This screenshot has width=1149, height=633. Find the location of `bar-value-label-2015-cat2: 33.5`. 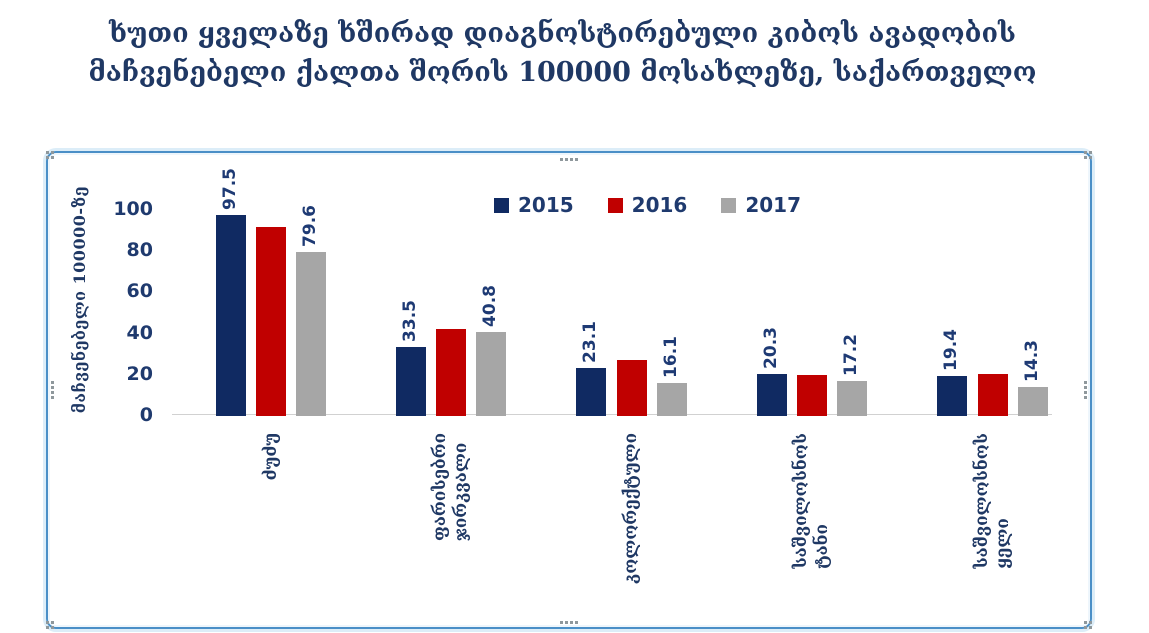

bar-value-label-2015-cat2: 33.5 is located at coordinates (409, 321).